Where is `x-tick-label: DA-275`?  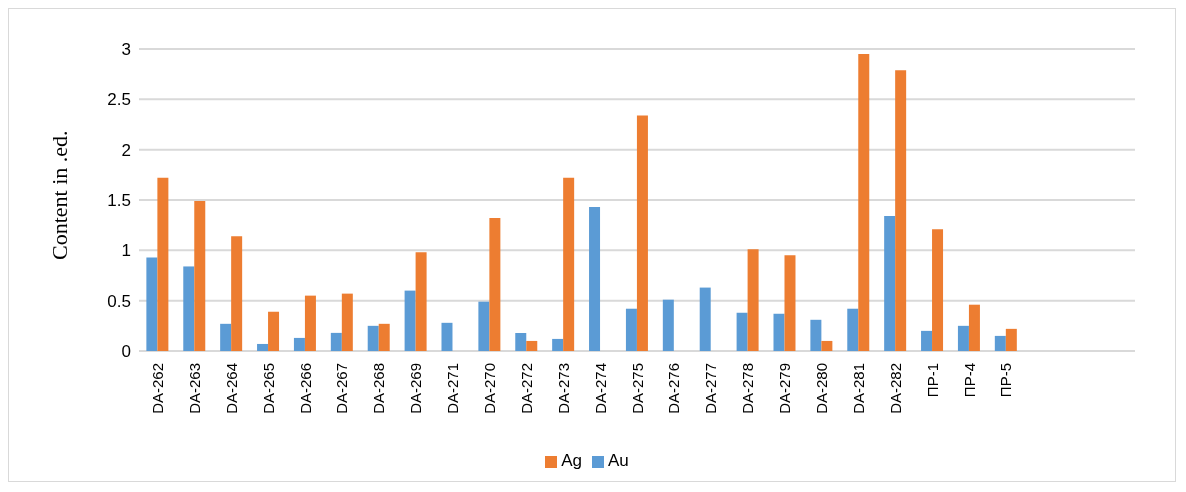
x-tick-label: DA-275 is located at coordinates (637, 388).